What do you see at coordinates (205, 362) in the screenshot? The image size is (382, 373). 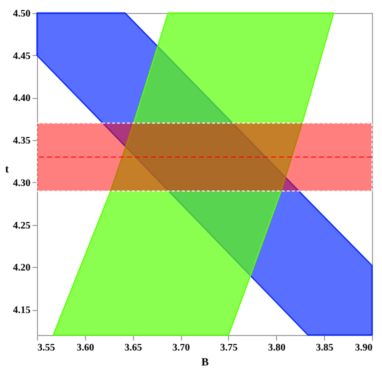 I see `x-axis-title: B` at bounding box center [205, 362].